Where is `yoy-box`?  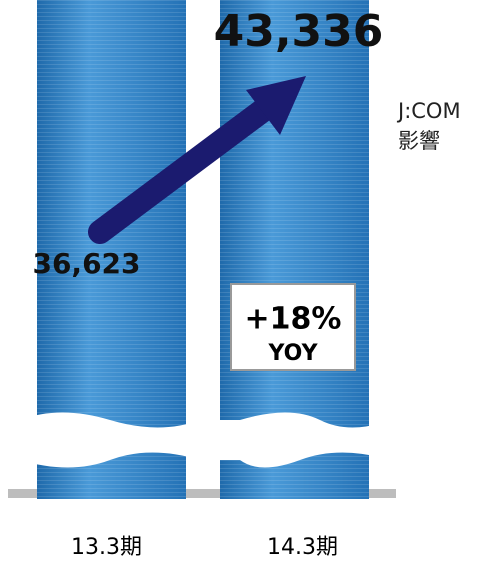 yoy-box is located at coordinates (293, 327).